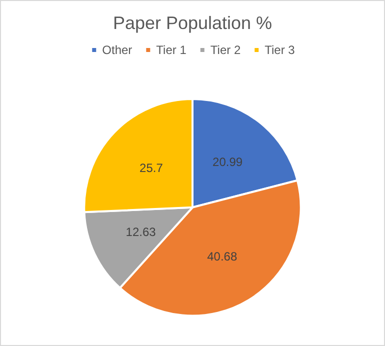 The height and width of the screenshot is (346, 385). Describe the element at coordinates (171, 50) in the screenshot. I see `legend-label: Tier 1` at that location.